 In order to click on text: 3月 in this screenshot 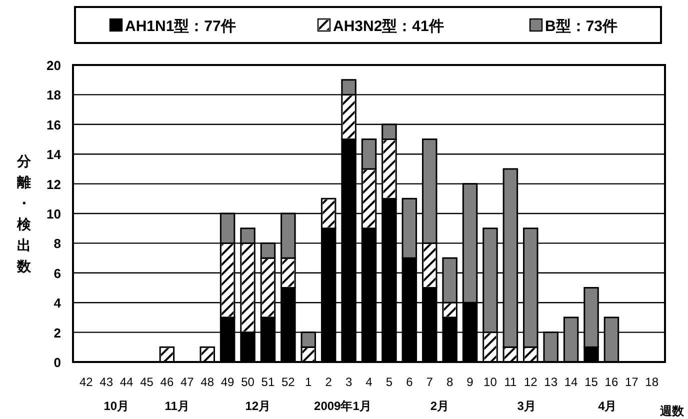, I will do `click(526, 406)`.